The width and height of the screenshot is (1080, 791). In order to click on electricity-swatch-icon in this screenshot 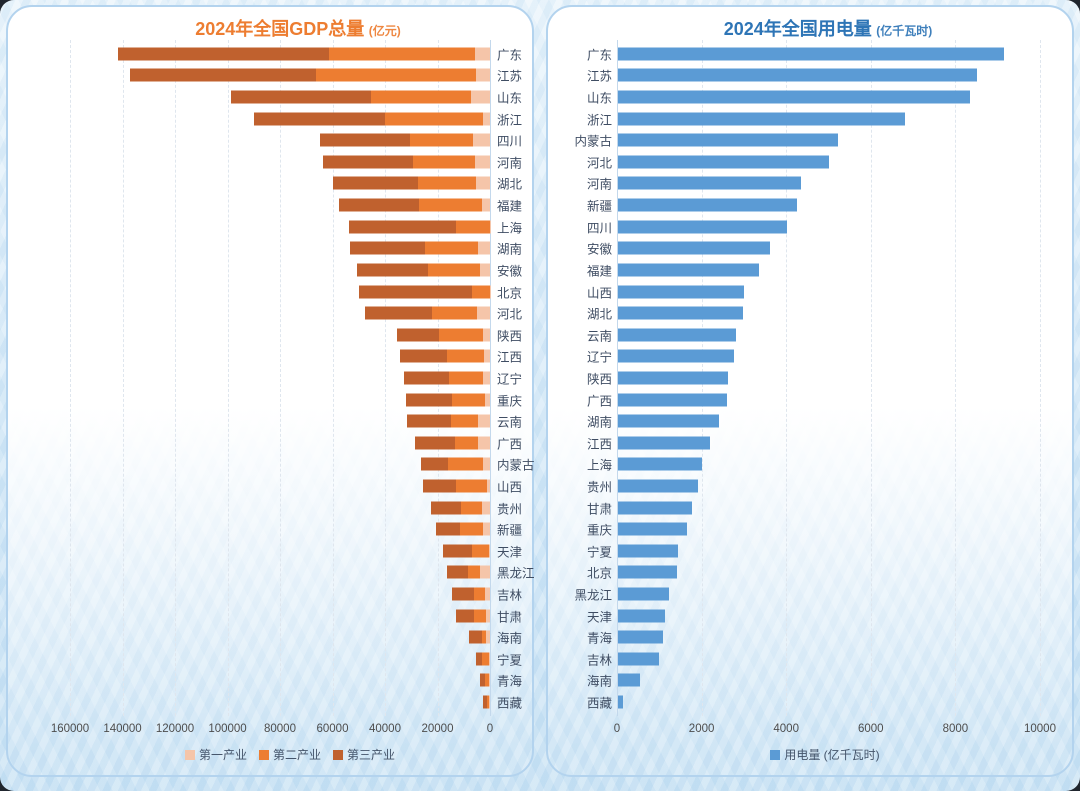, I will do `click(775, 754)`.